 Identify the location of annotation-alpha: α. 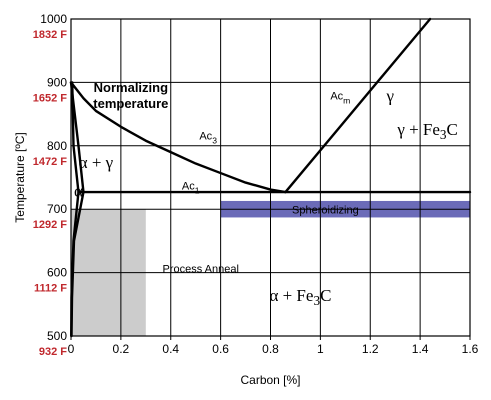
(78, 191).